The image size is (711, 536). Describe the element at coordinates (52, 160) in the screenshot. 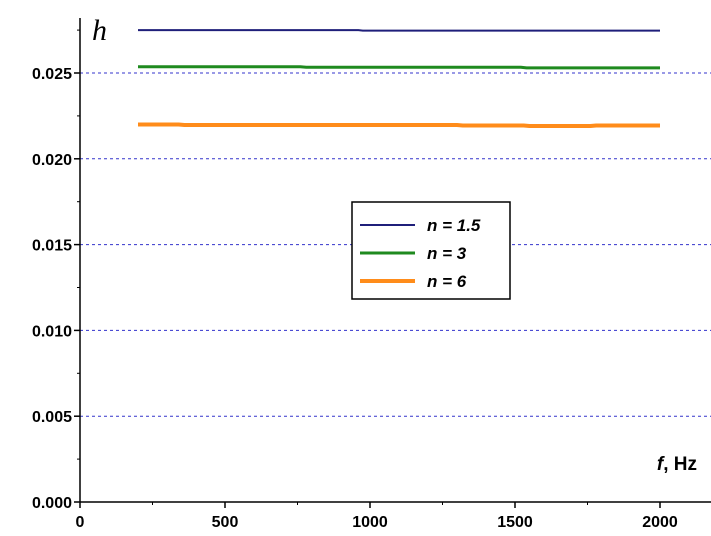

I see `y-tick-label: 0.020` at that location.